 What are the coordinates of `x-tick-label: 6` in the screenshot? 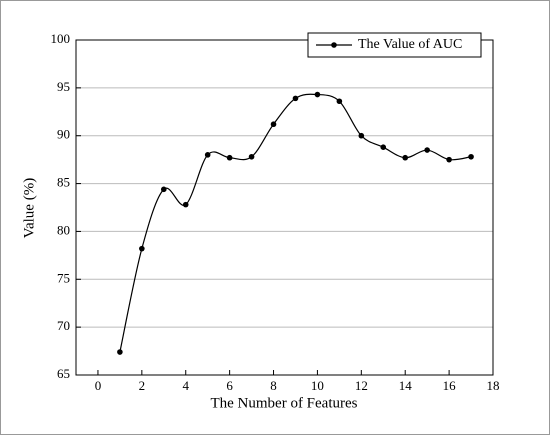 It's located at (229, 385).